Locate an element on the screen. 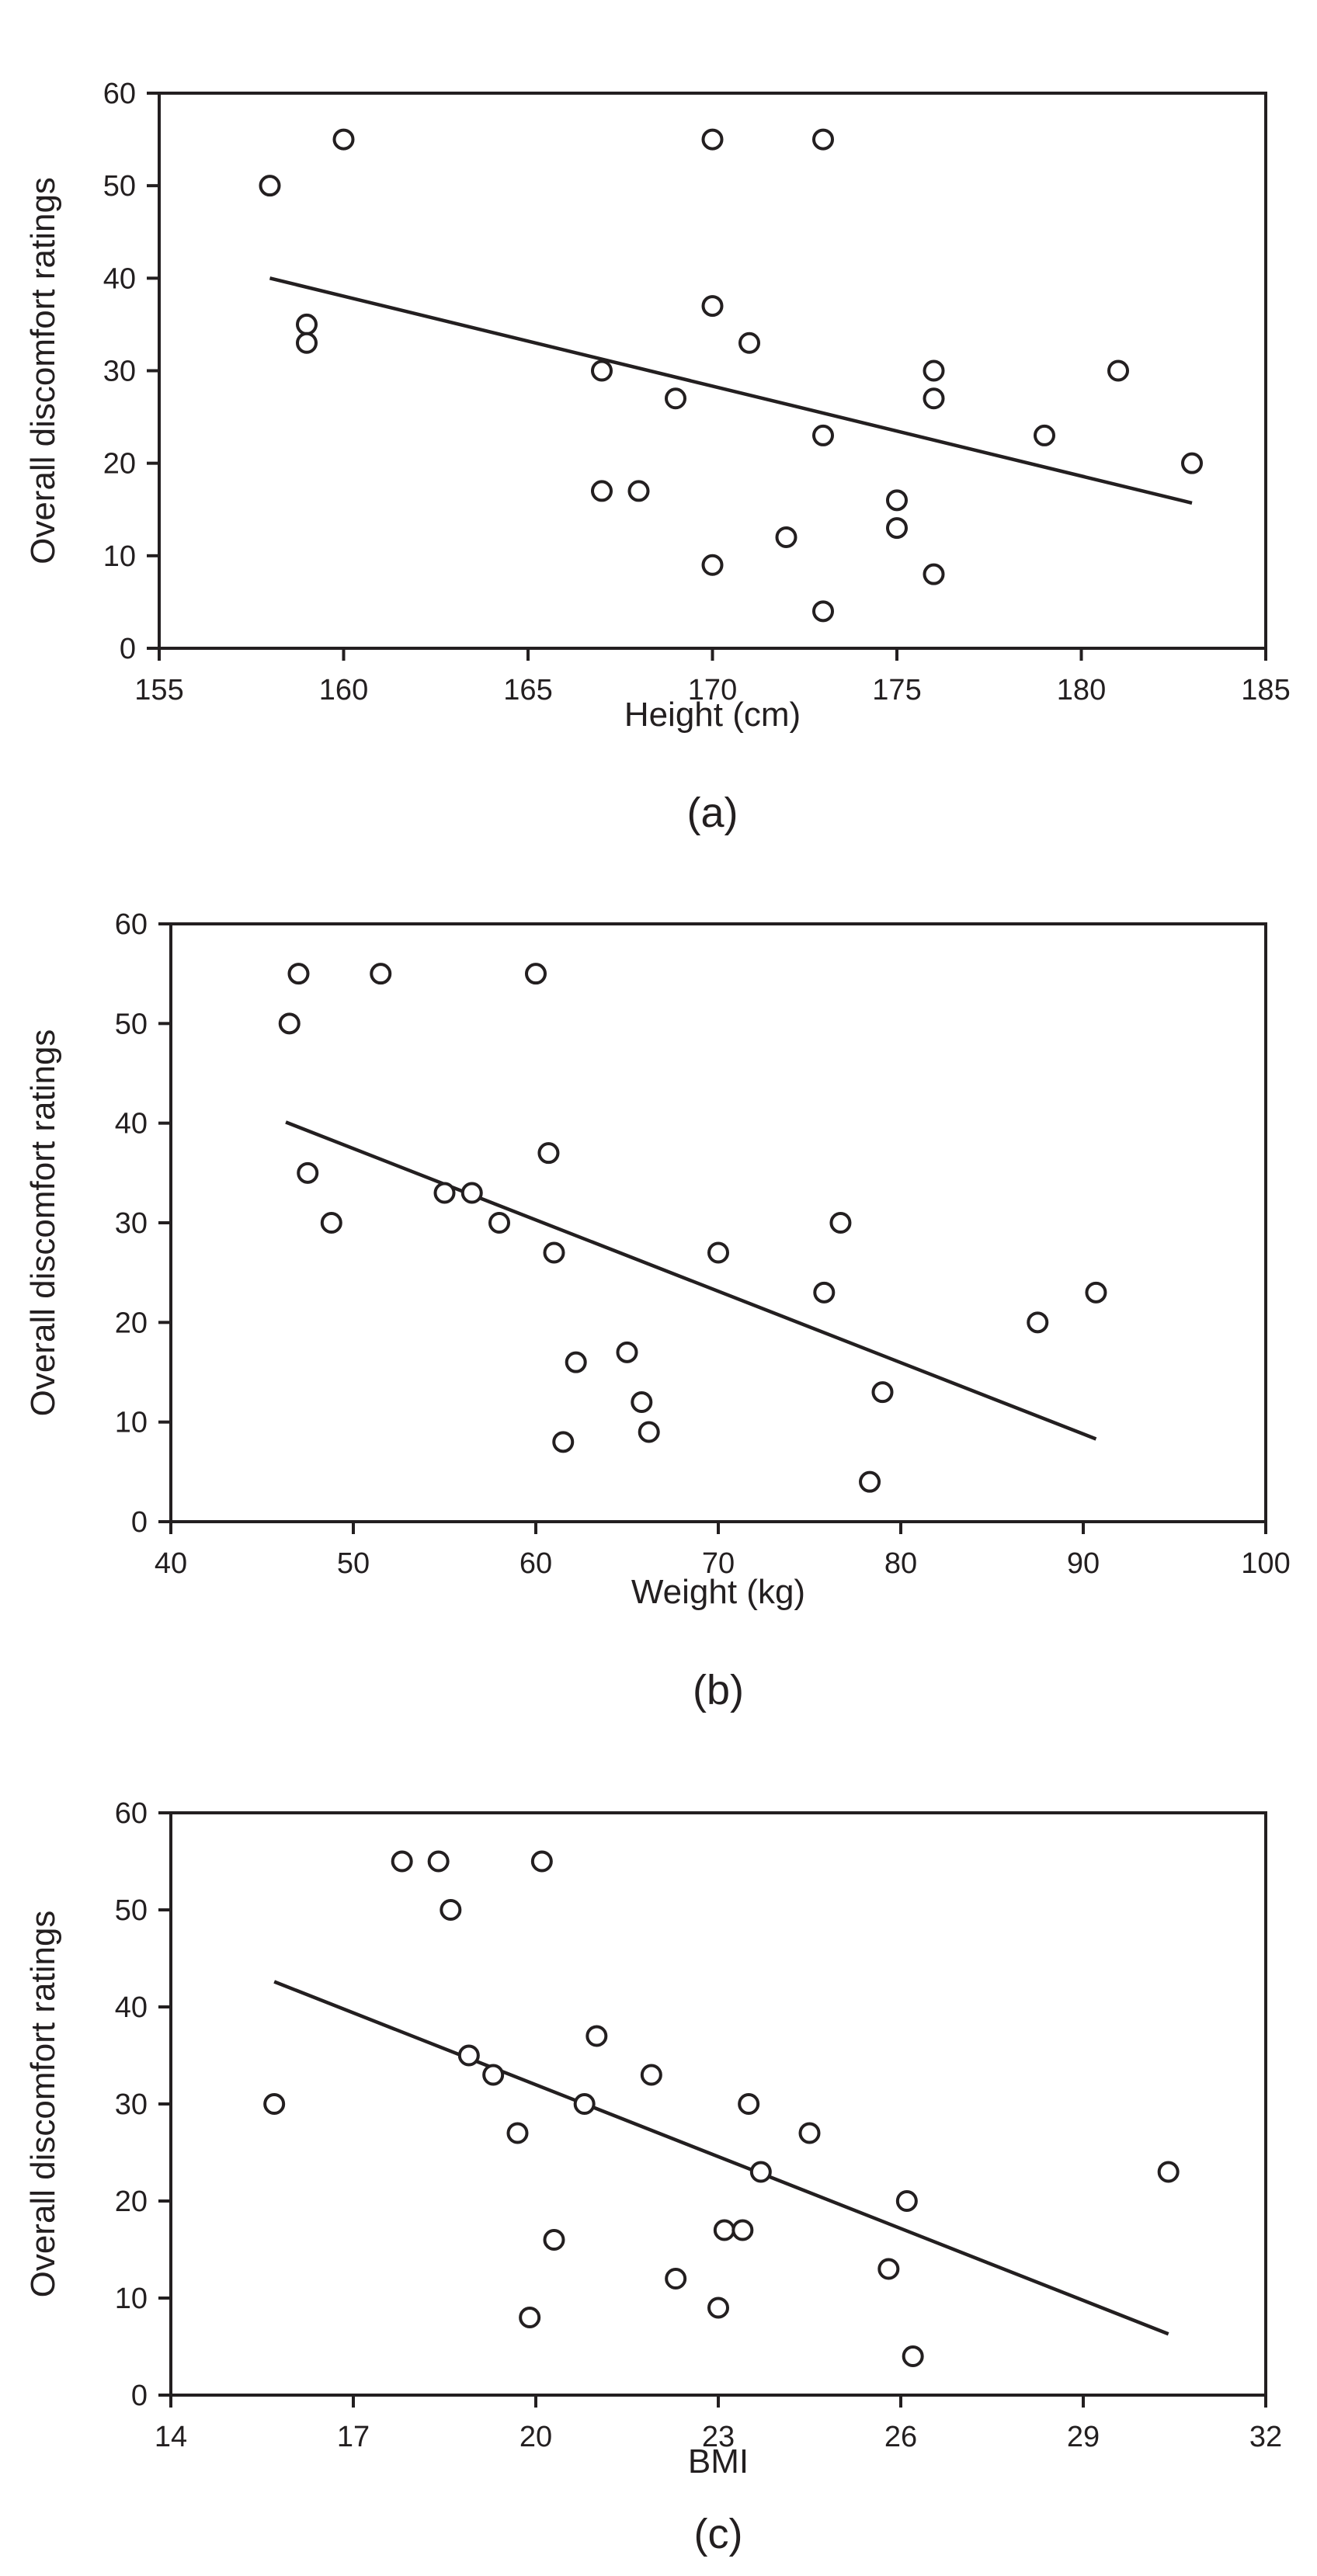  panel-label: (a) is located at coordinates (712, 813).